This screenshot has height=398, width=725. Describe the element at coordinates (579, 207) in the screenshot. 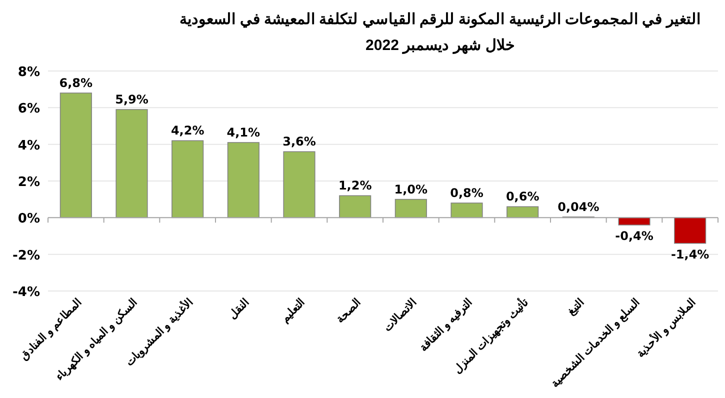

I see `data-label: 0,04%` at that location.